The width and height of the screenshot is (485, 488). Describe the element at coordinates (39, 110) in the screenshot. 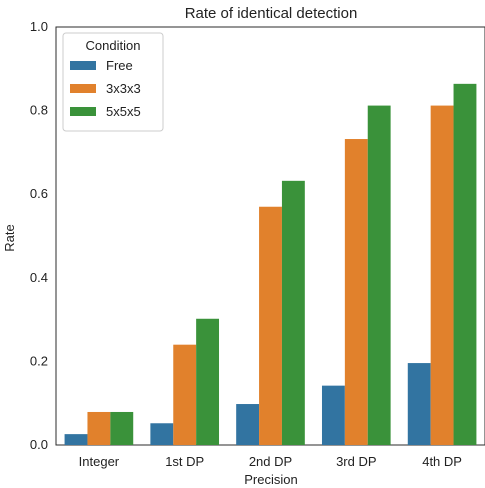

I see `y-tick-label: 0.8` at that location.